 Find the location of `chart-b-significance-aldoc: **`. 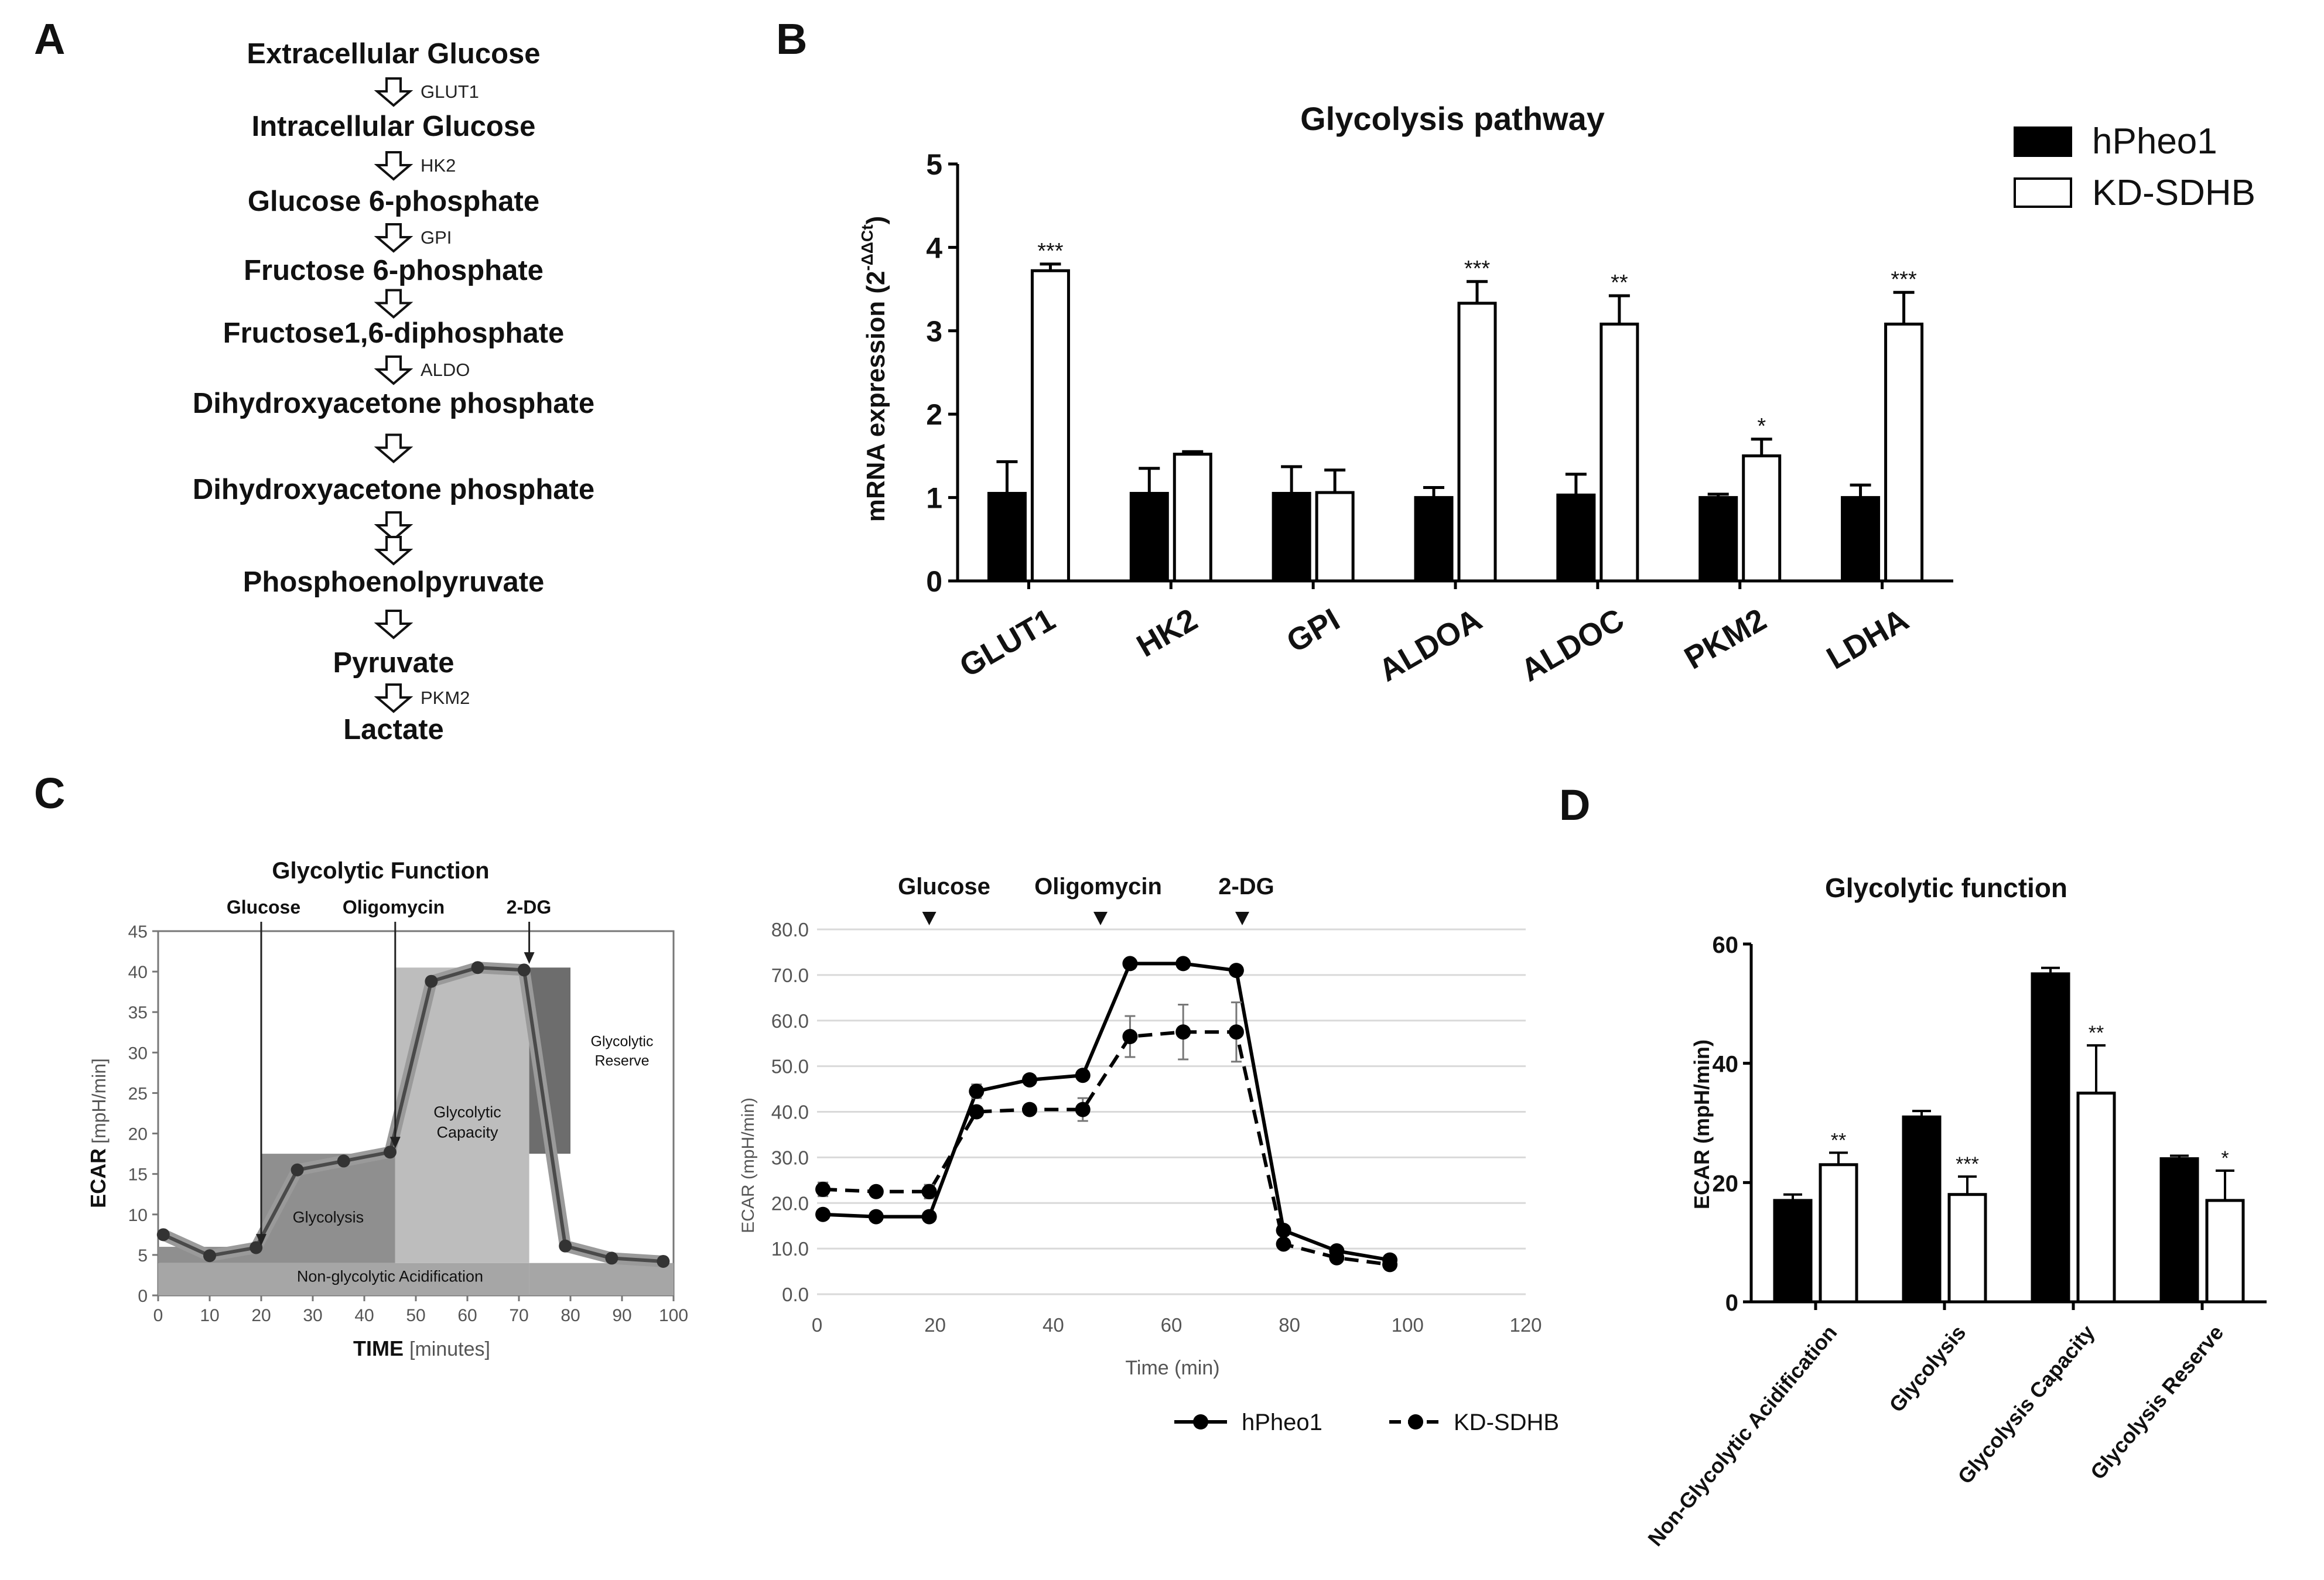

chart-b-significance-aldoc: ** is located at coordinates (1619, 283).